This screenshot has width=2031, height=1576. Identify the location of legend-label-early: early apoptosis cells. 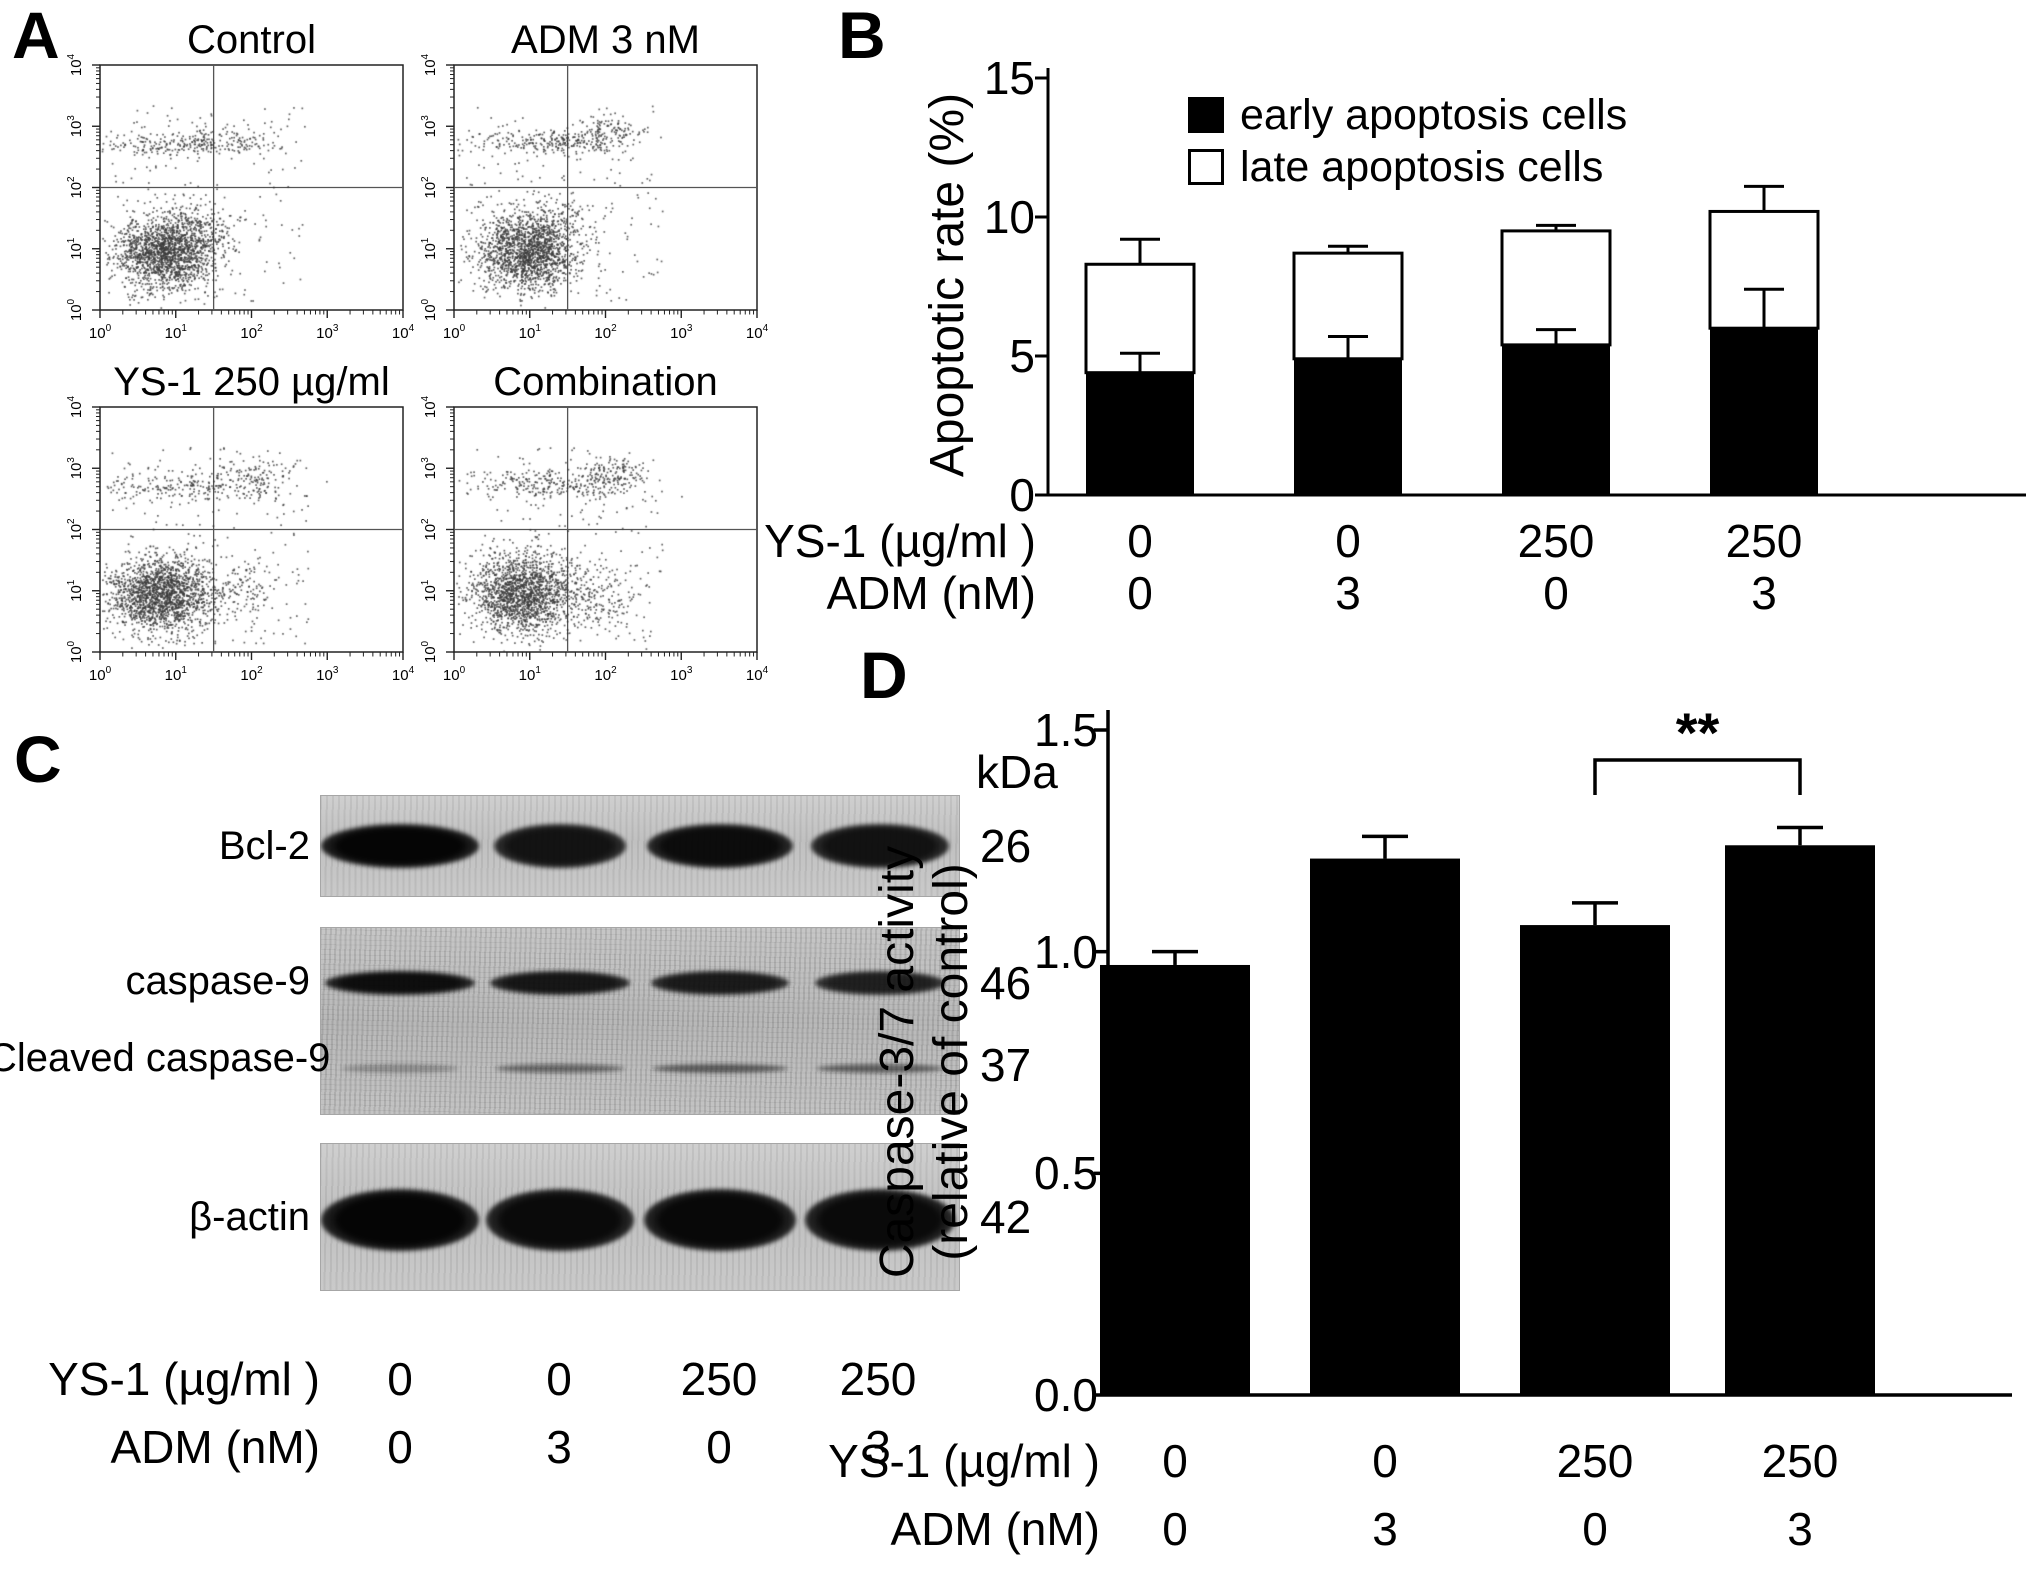
(1434, 115).